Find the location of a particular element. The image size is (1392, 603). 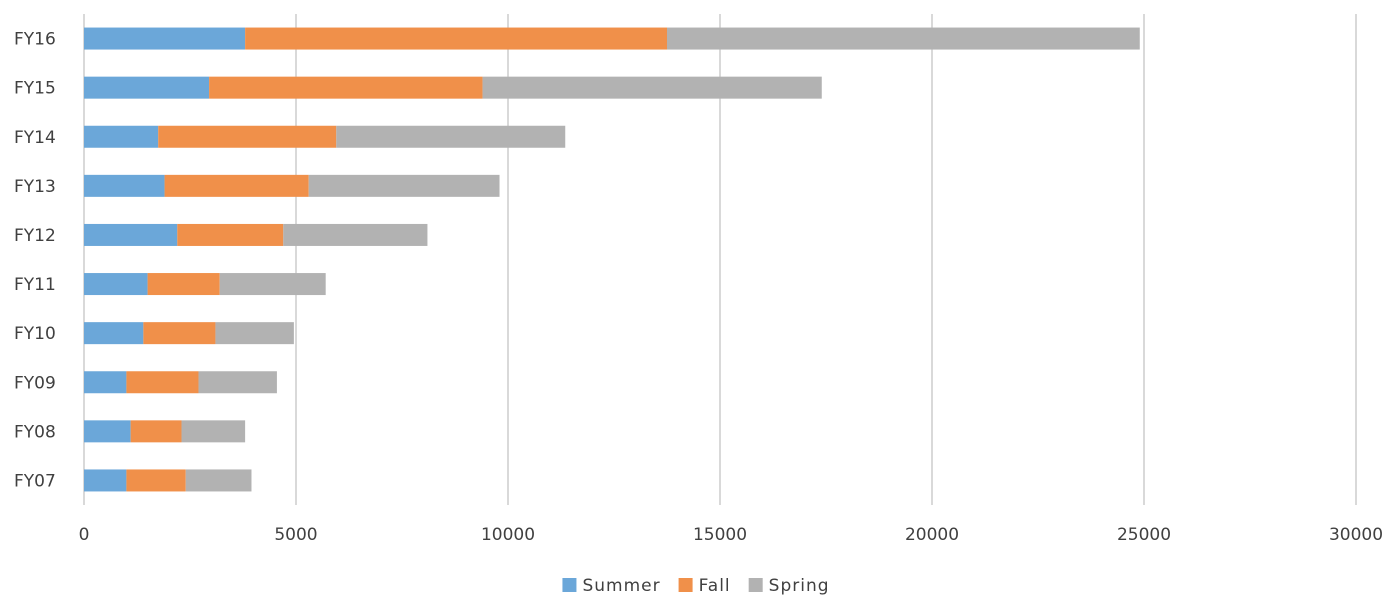

x-tick-label: 0 is located at coordinates (84, 535).